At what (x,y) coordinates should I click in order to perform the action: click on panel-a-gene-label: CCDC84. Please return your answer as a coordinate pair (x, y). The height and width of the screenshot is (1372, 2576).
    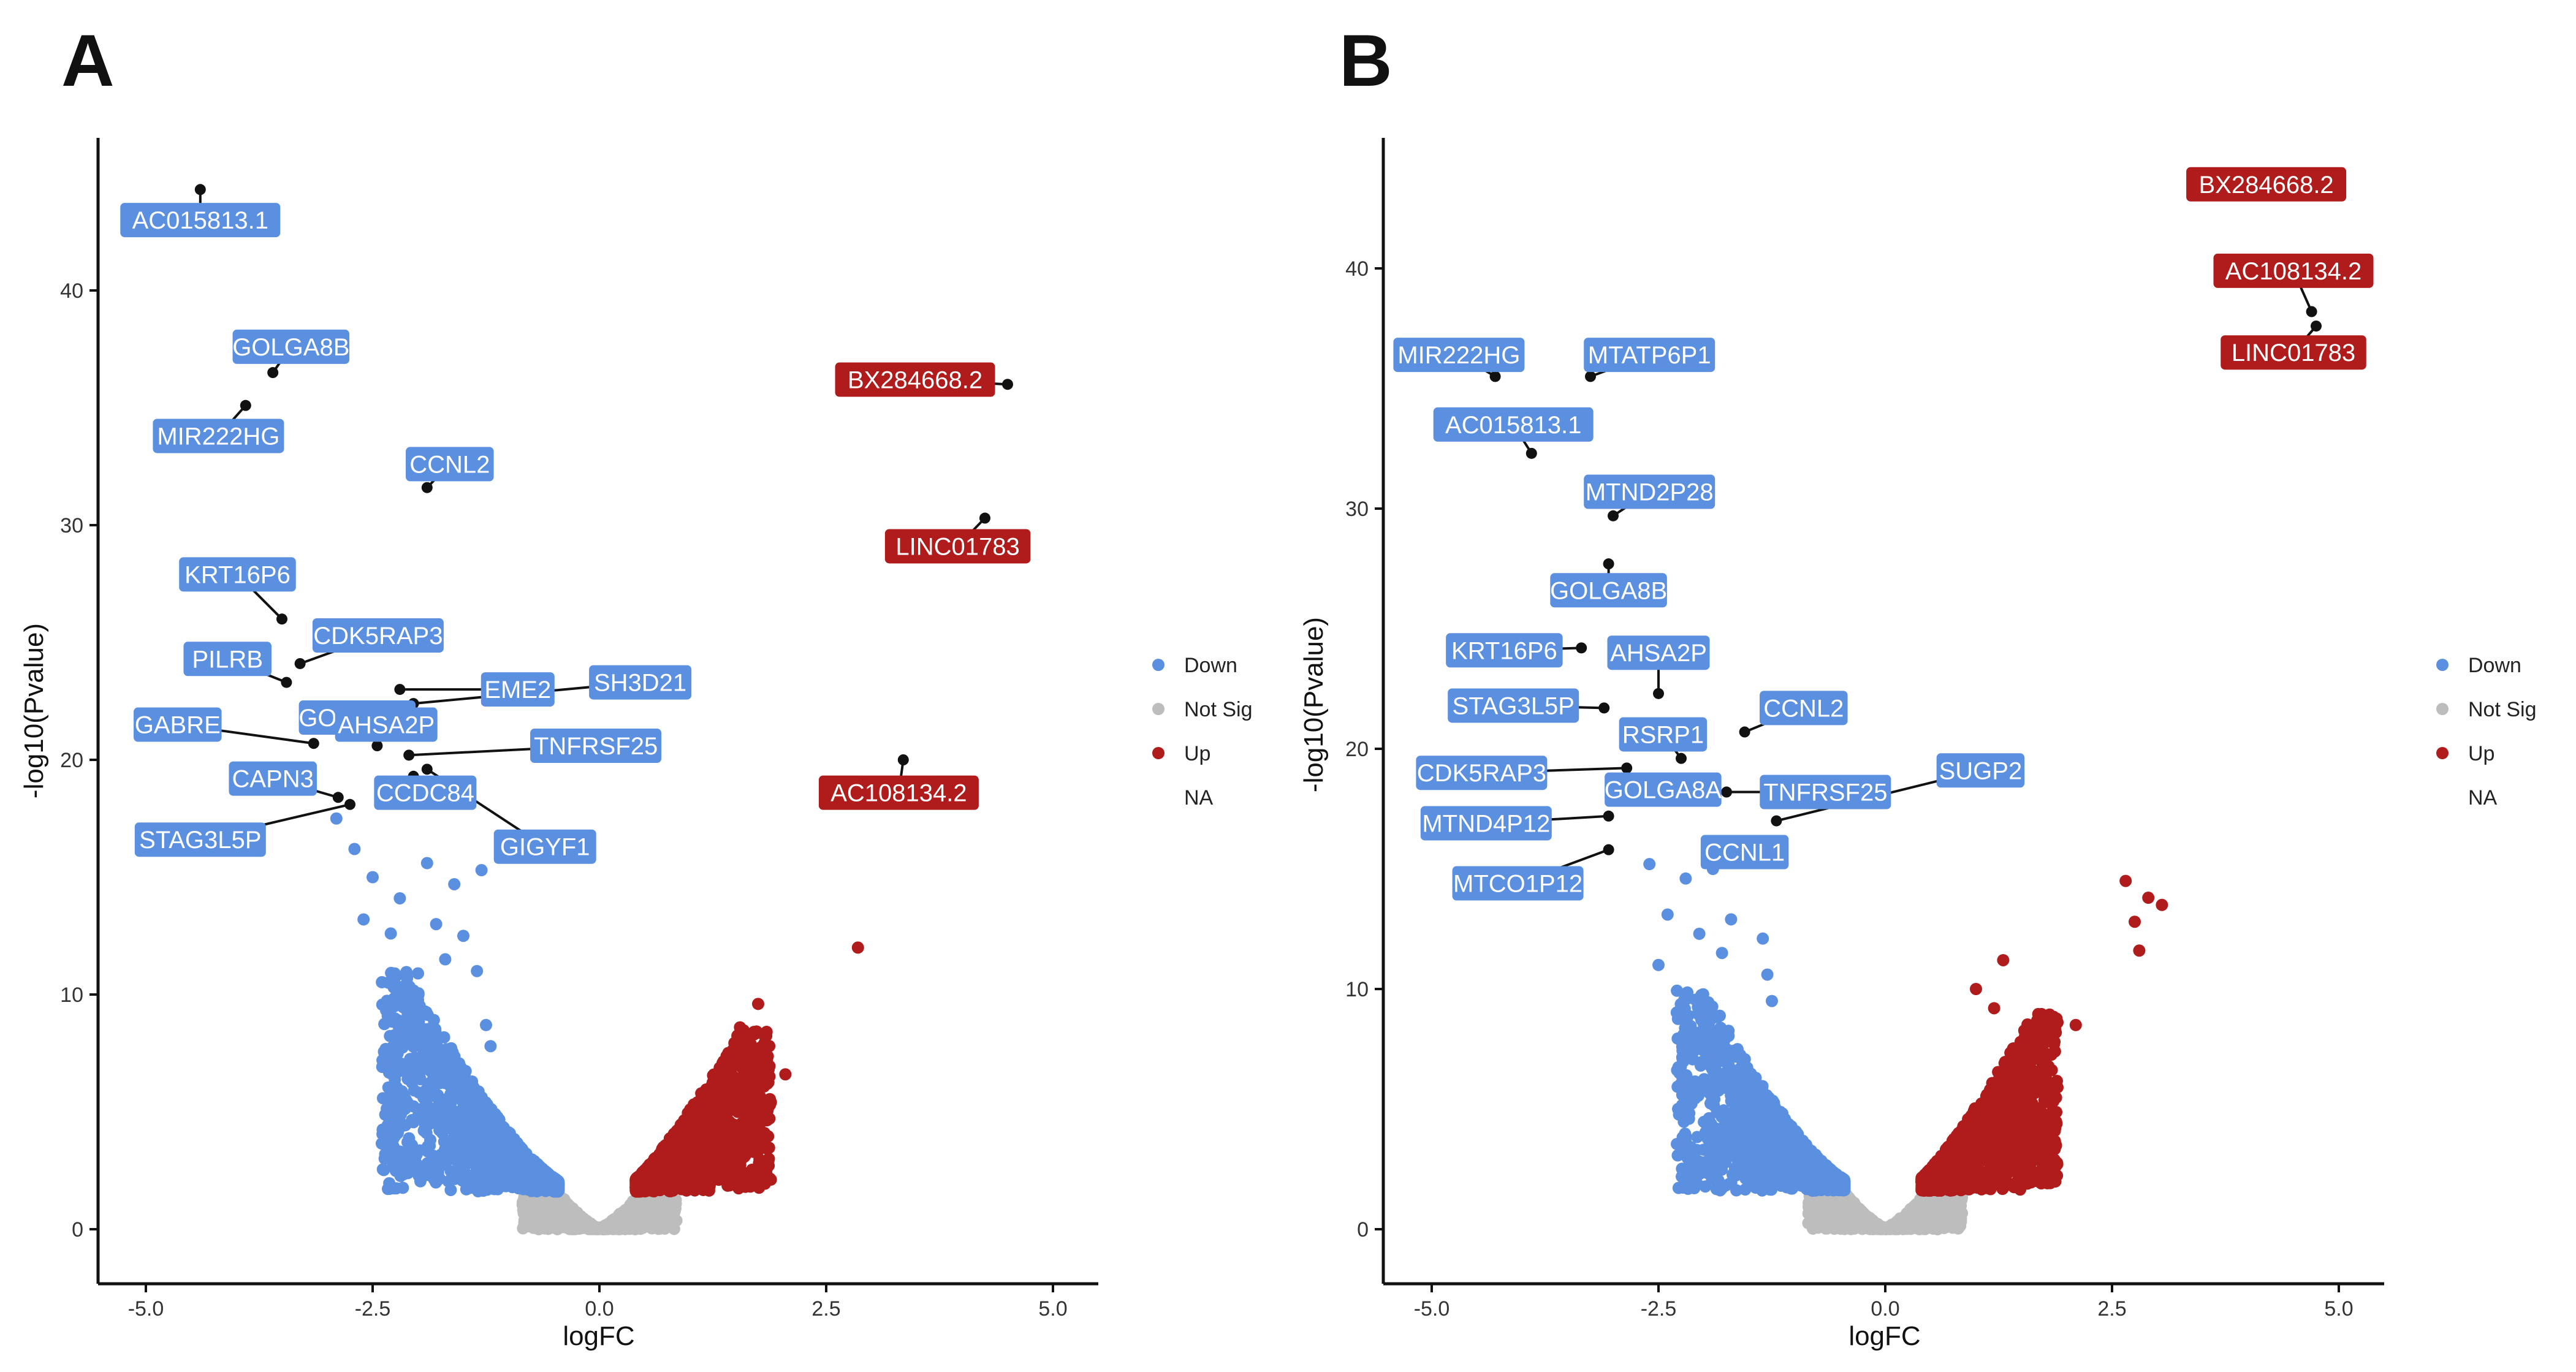
    Looking at the image, I should click on (425, 792).